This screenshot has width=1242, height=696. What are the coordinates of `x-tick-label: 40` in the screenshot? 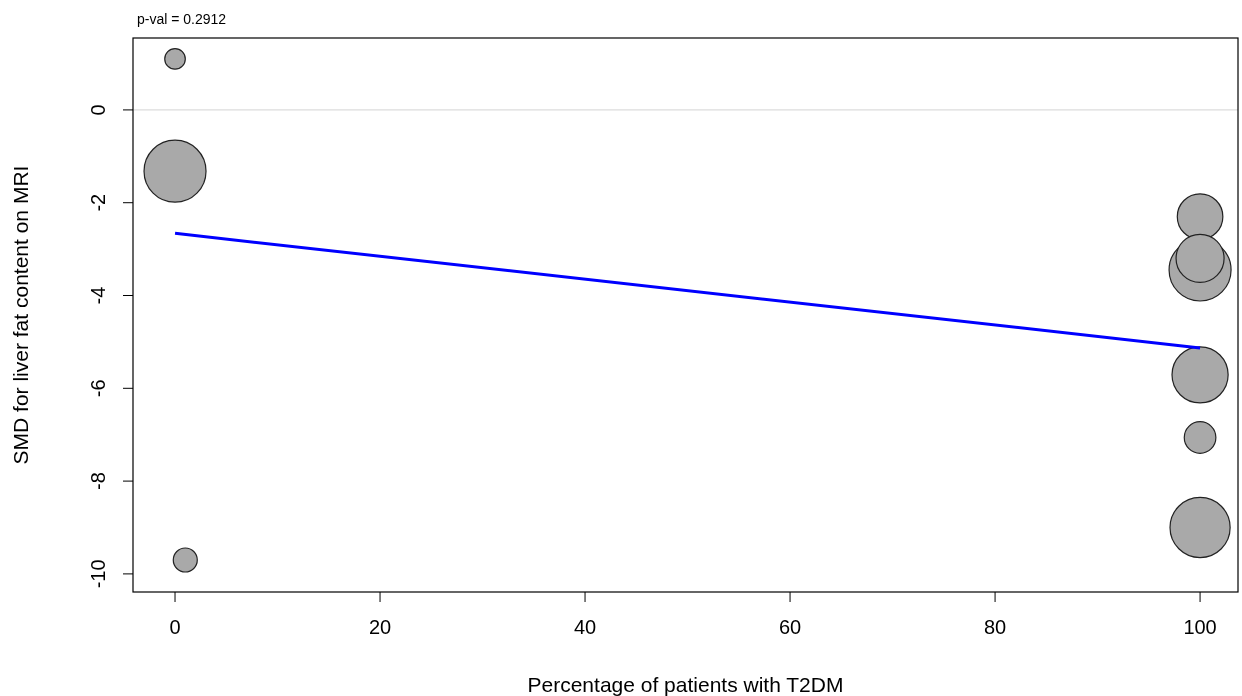 It's located at (585, 627).